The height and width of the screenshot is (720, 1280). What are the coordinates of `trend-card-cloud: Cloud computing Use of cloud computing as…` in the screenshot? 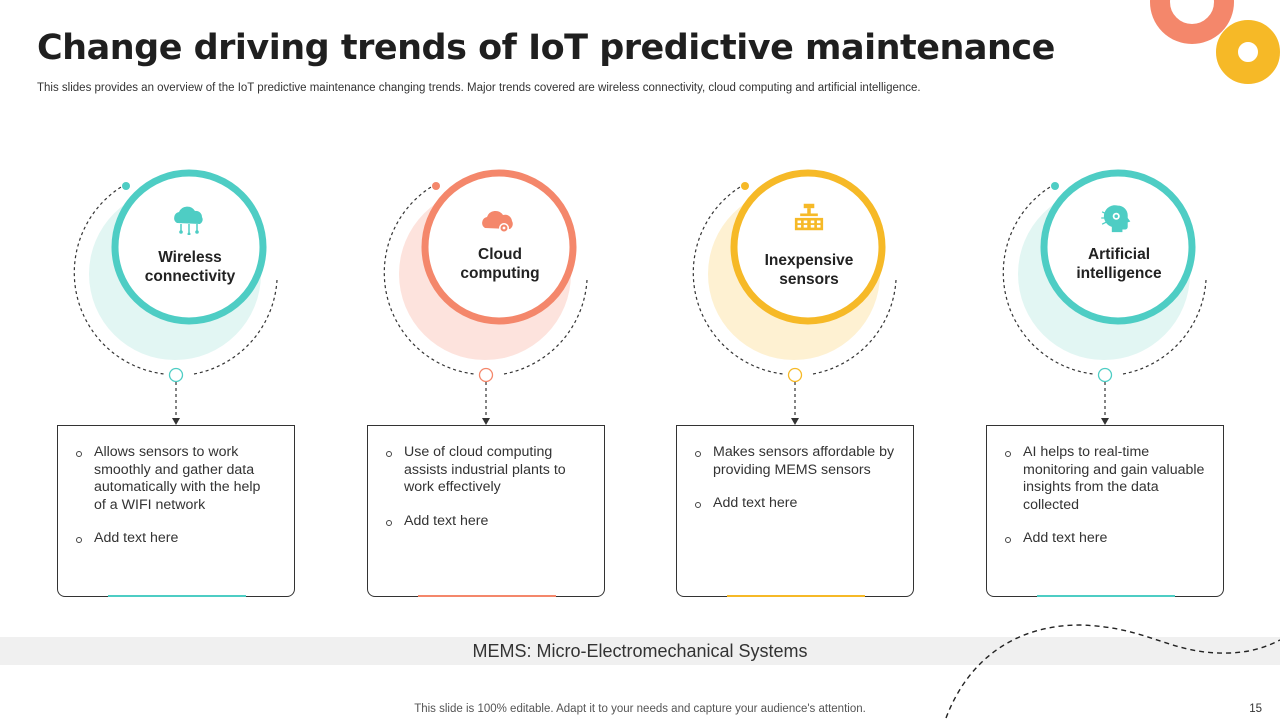 It's located at (497, 380).